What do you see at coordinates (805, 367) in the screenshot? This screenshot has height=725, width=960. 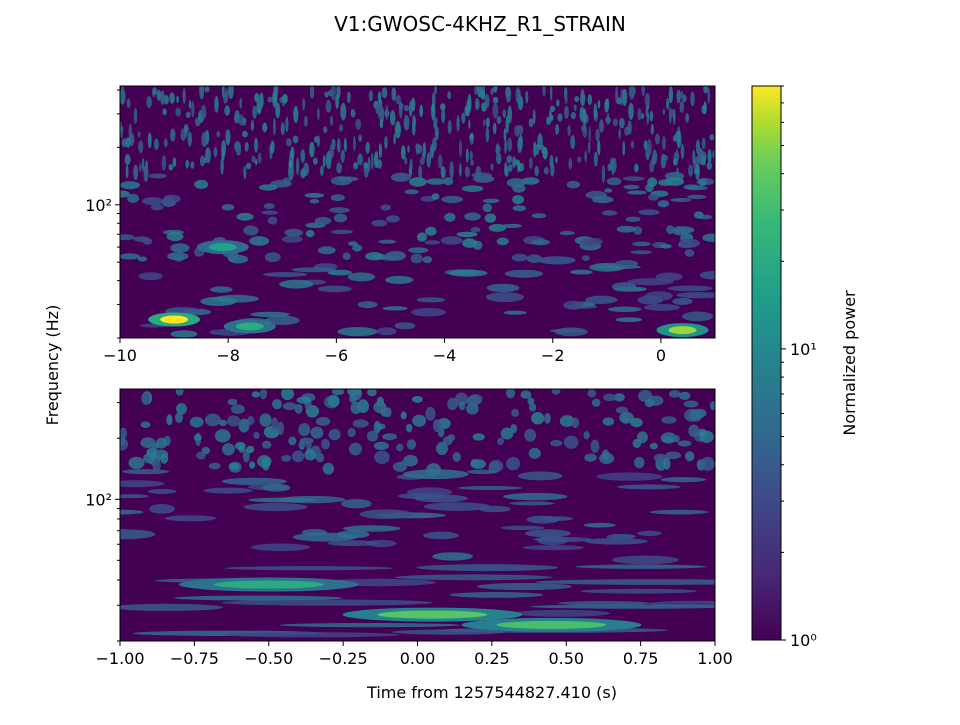 I see `colorbar: 10⁰ 10¹ Normalized power` at bounding box center [805, 367].